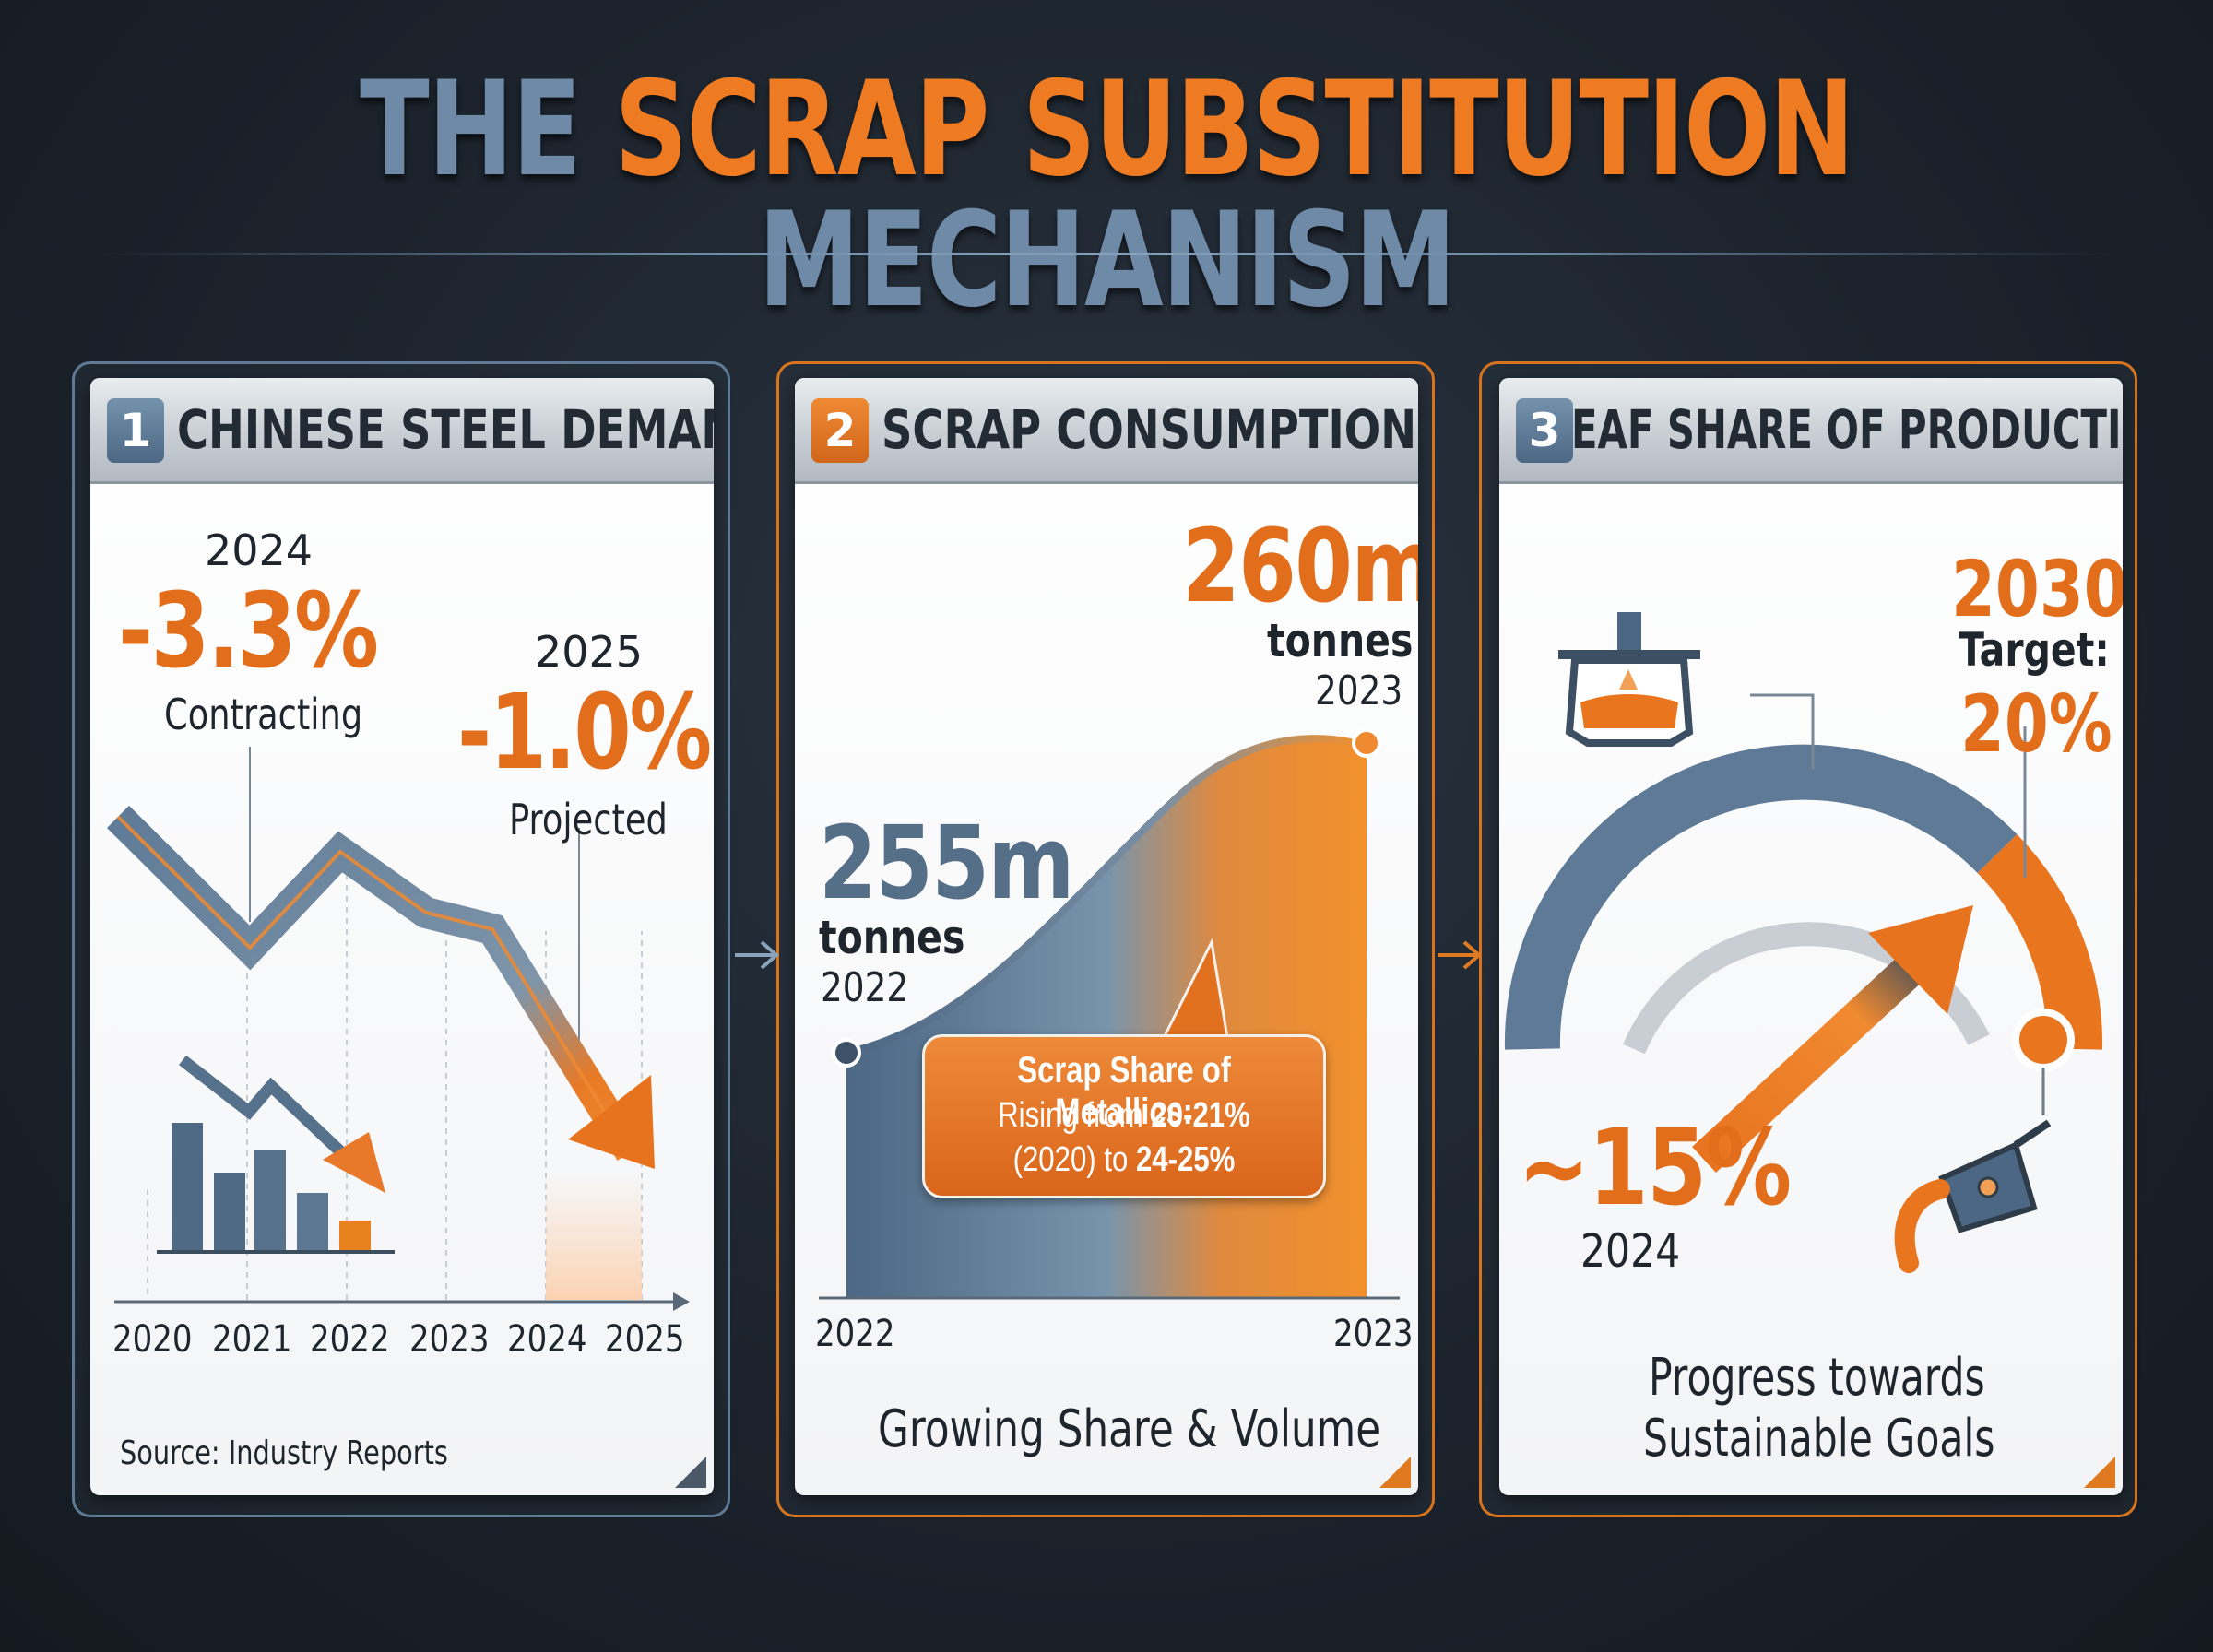 The image size is (2213, 1652). What do you see at coordinates (1630, 1251) in the screenshot?
I see `current-year: 2024` at bounding box center [1630, 1251].